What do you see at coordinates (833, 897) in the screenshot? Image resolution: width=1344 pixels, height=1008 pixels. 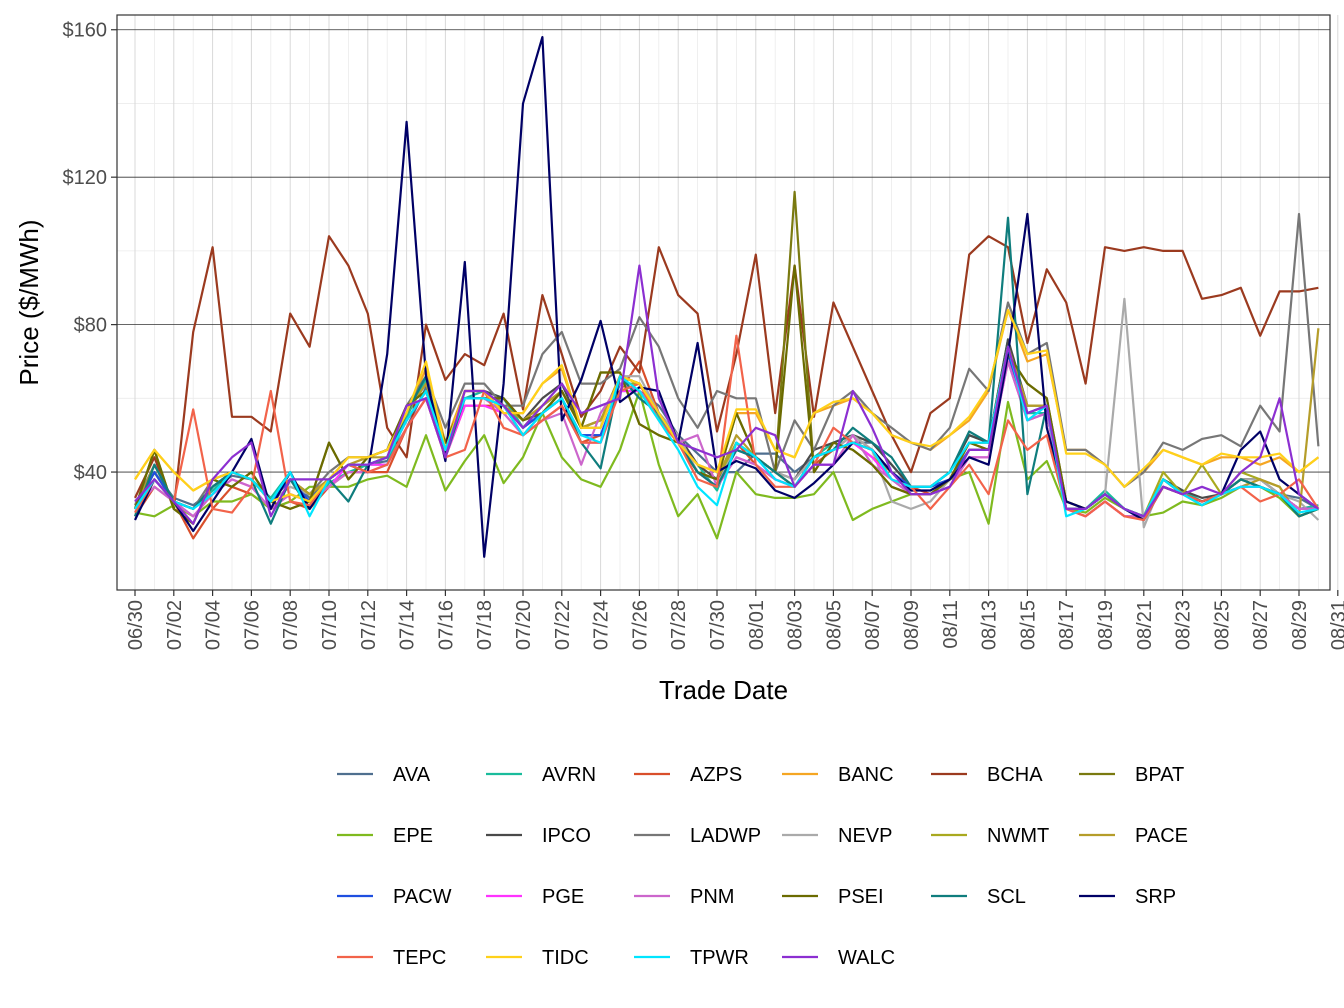 I see `legend-item-psei: PSEI` at bounding box center [833, 897].